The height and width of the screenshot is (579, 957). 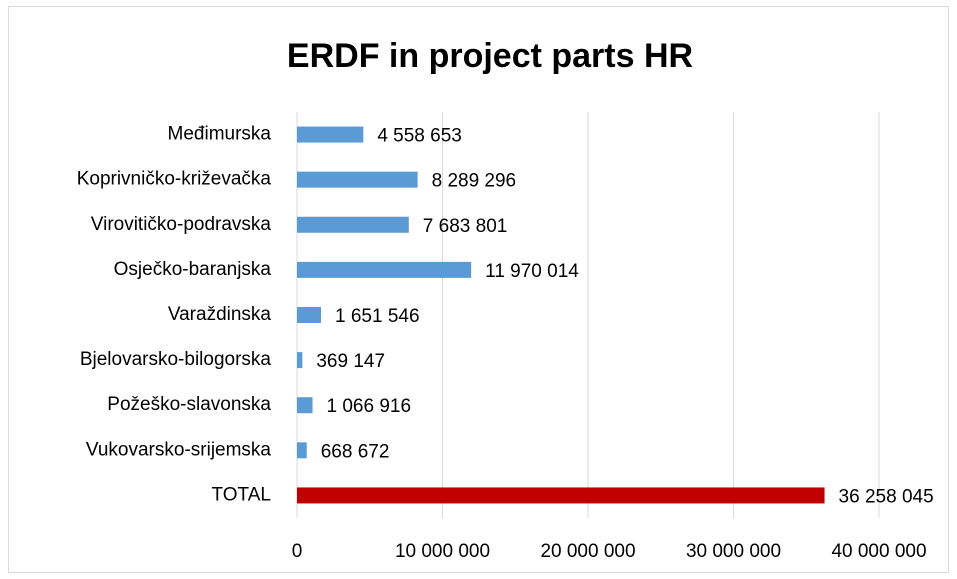 I want to click on y-tick-label: Međimurska, so click(x=220, y=134).